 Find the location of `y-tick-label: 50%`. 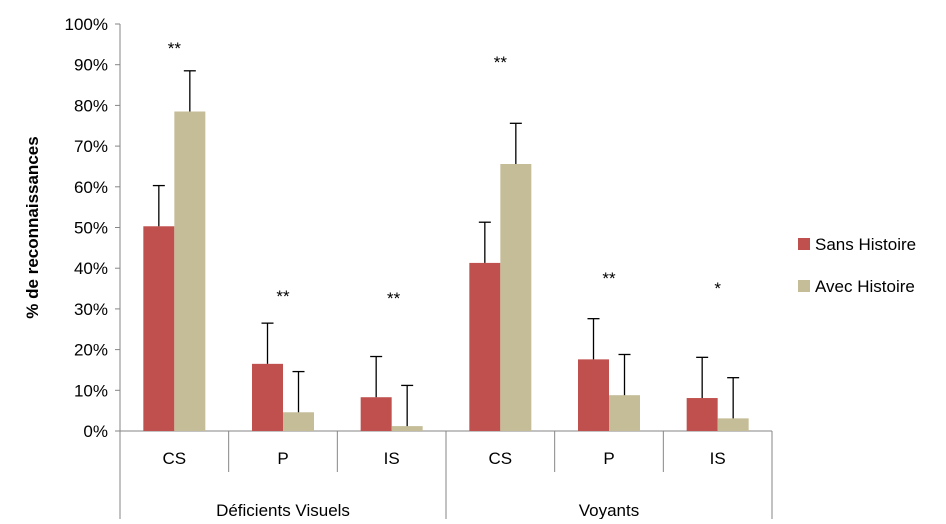

y-tick-label: 50% is located at coordinates (91, 228).